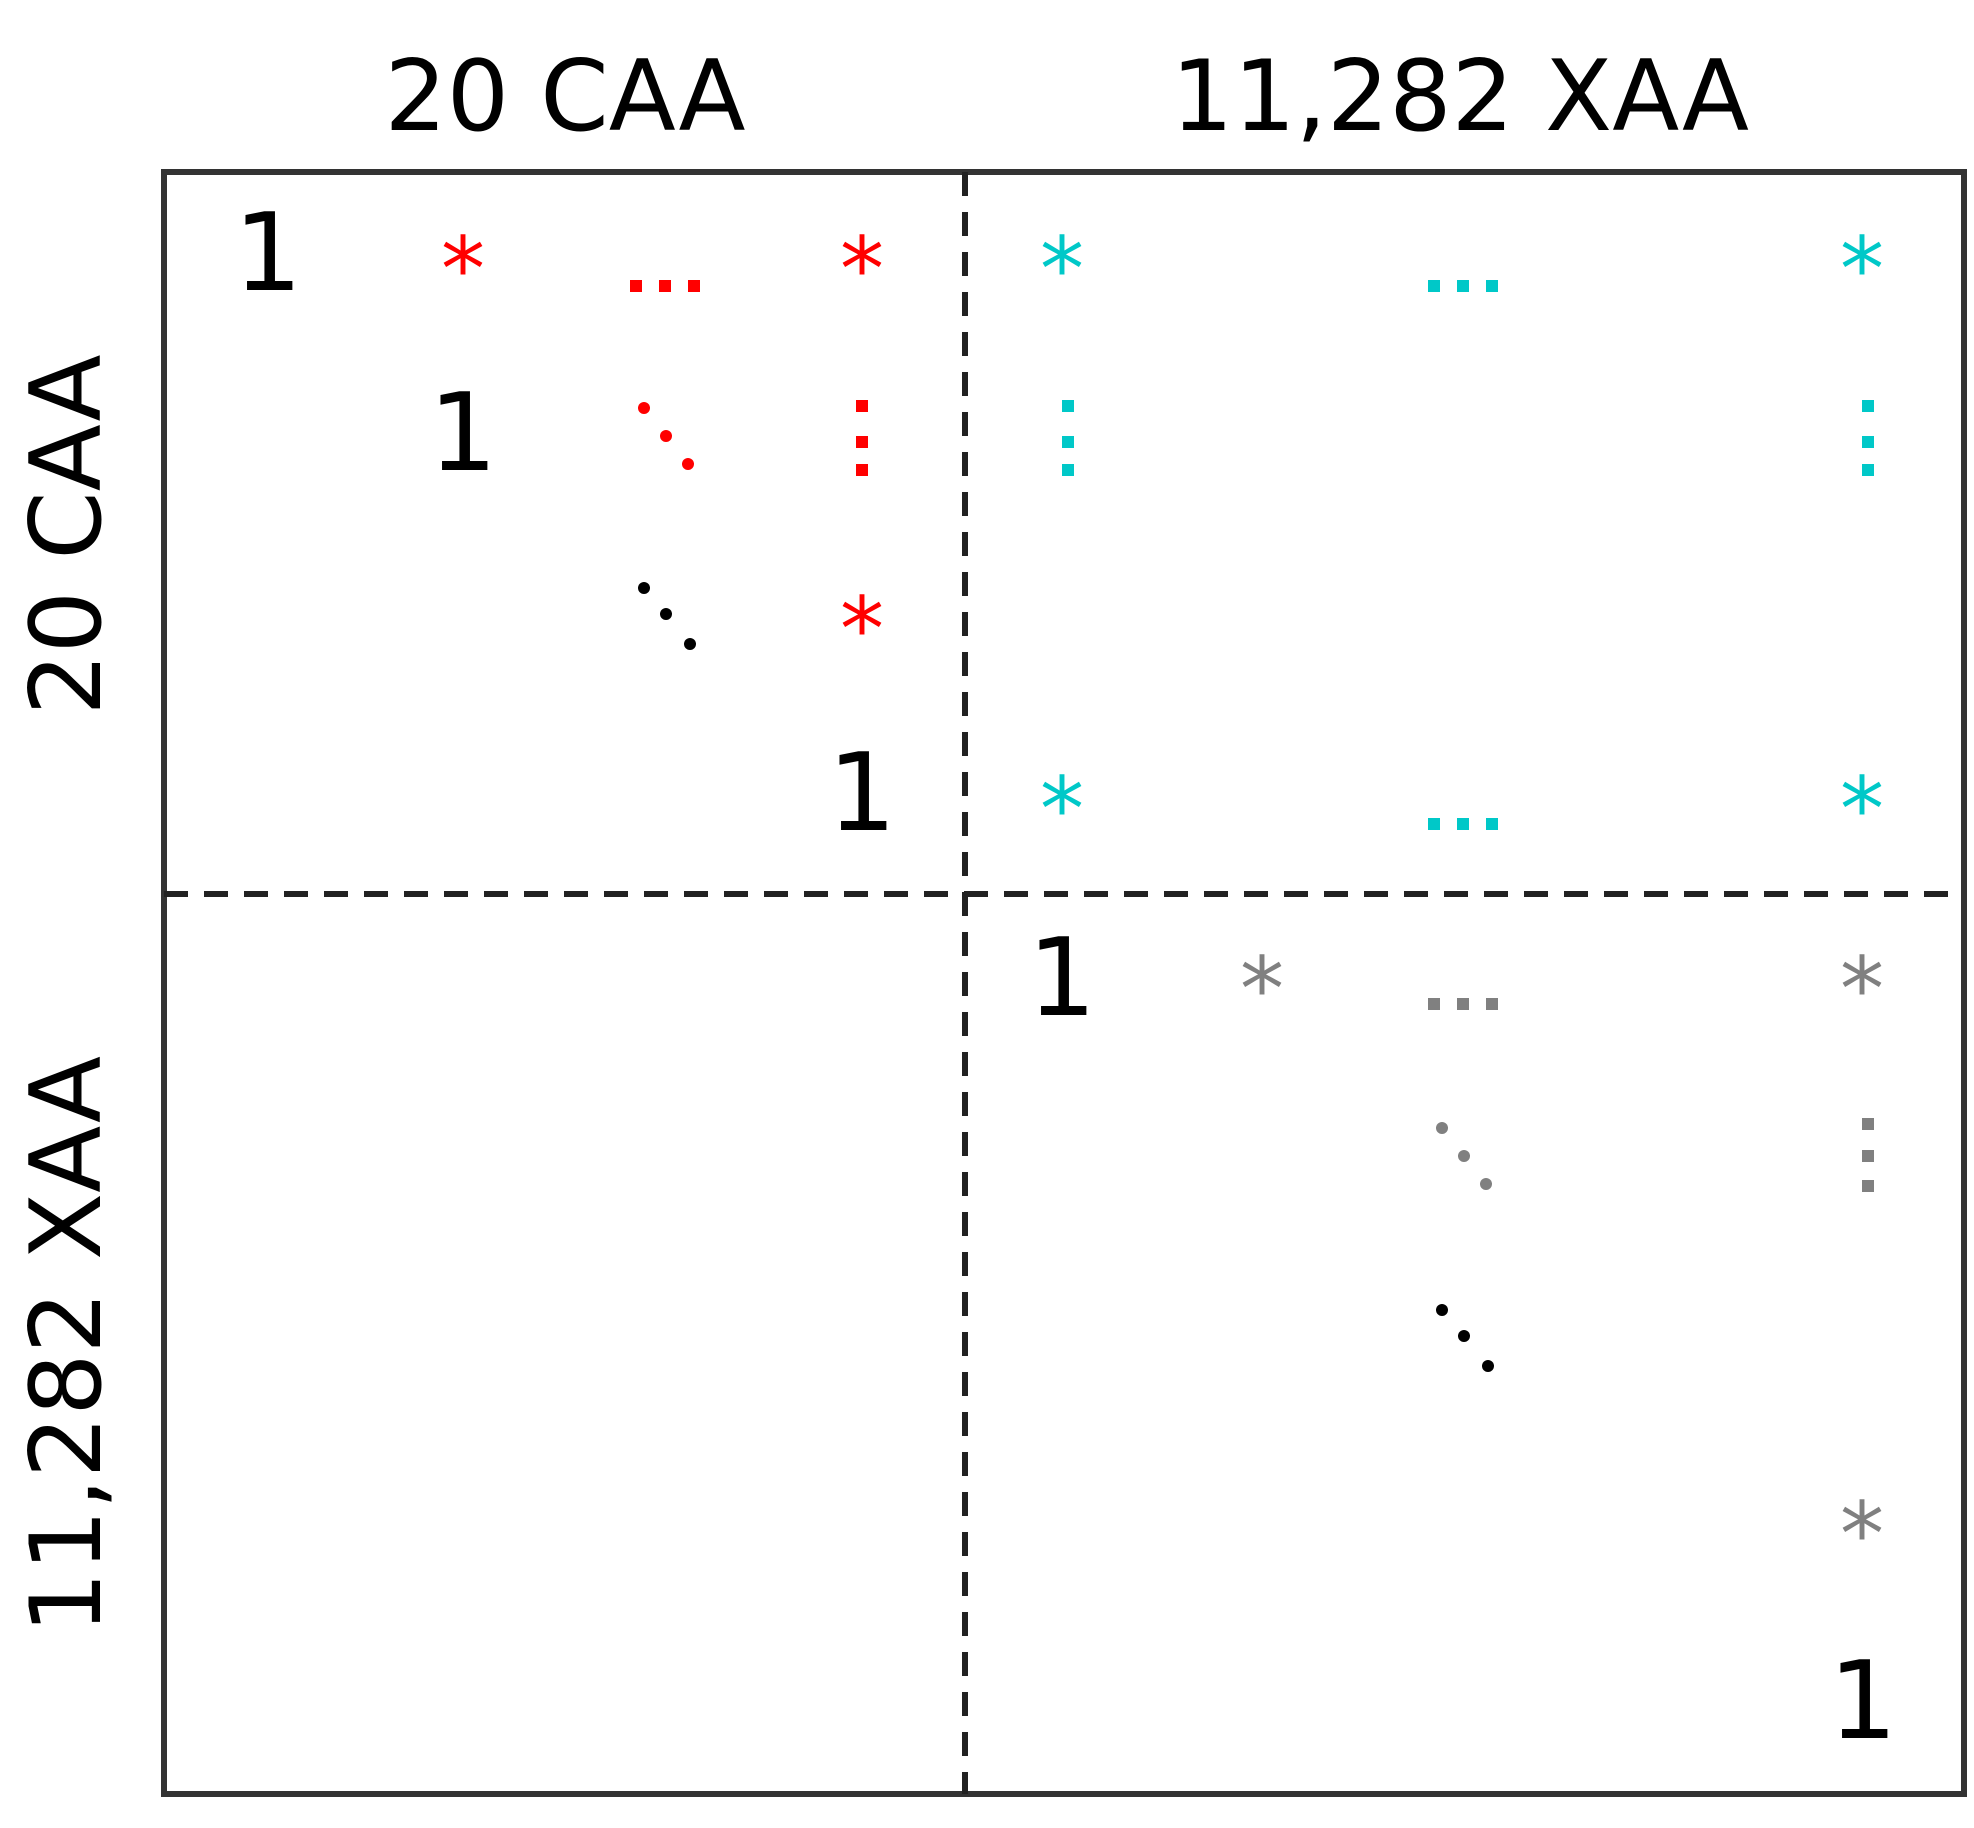  Describe the element at coordinates (1463, 1004) in the screenshot. I see `xaa-horizontal-ellipsis` at that location.